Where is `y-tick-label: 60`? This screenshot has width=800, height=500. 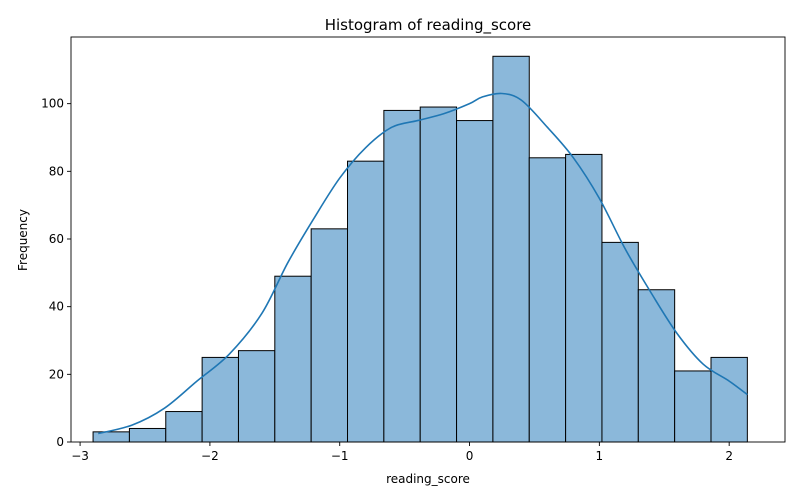 y-tick-label: 60 is located at coordinates (56, 239).